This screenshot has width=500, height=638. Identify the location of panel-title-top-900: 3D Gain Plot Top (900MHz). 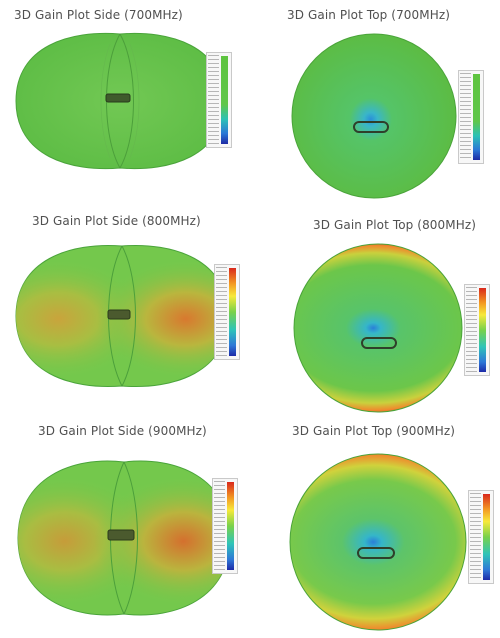
(374, 431).